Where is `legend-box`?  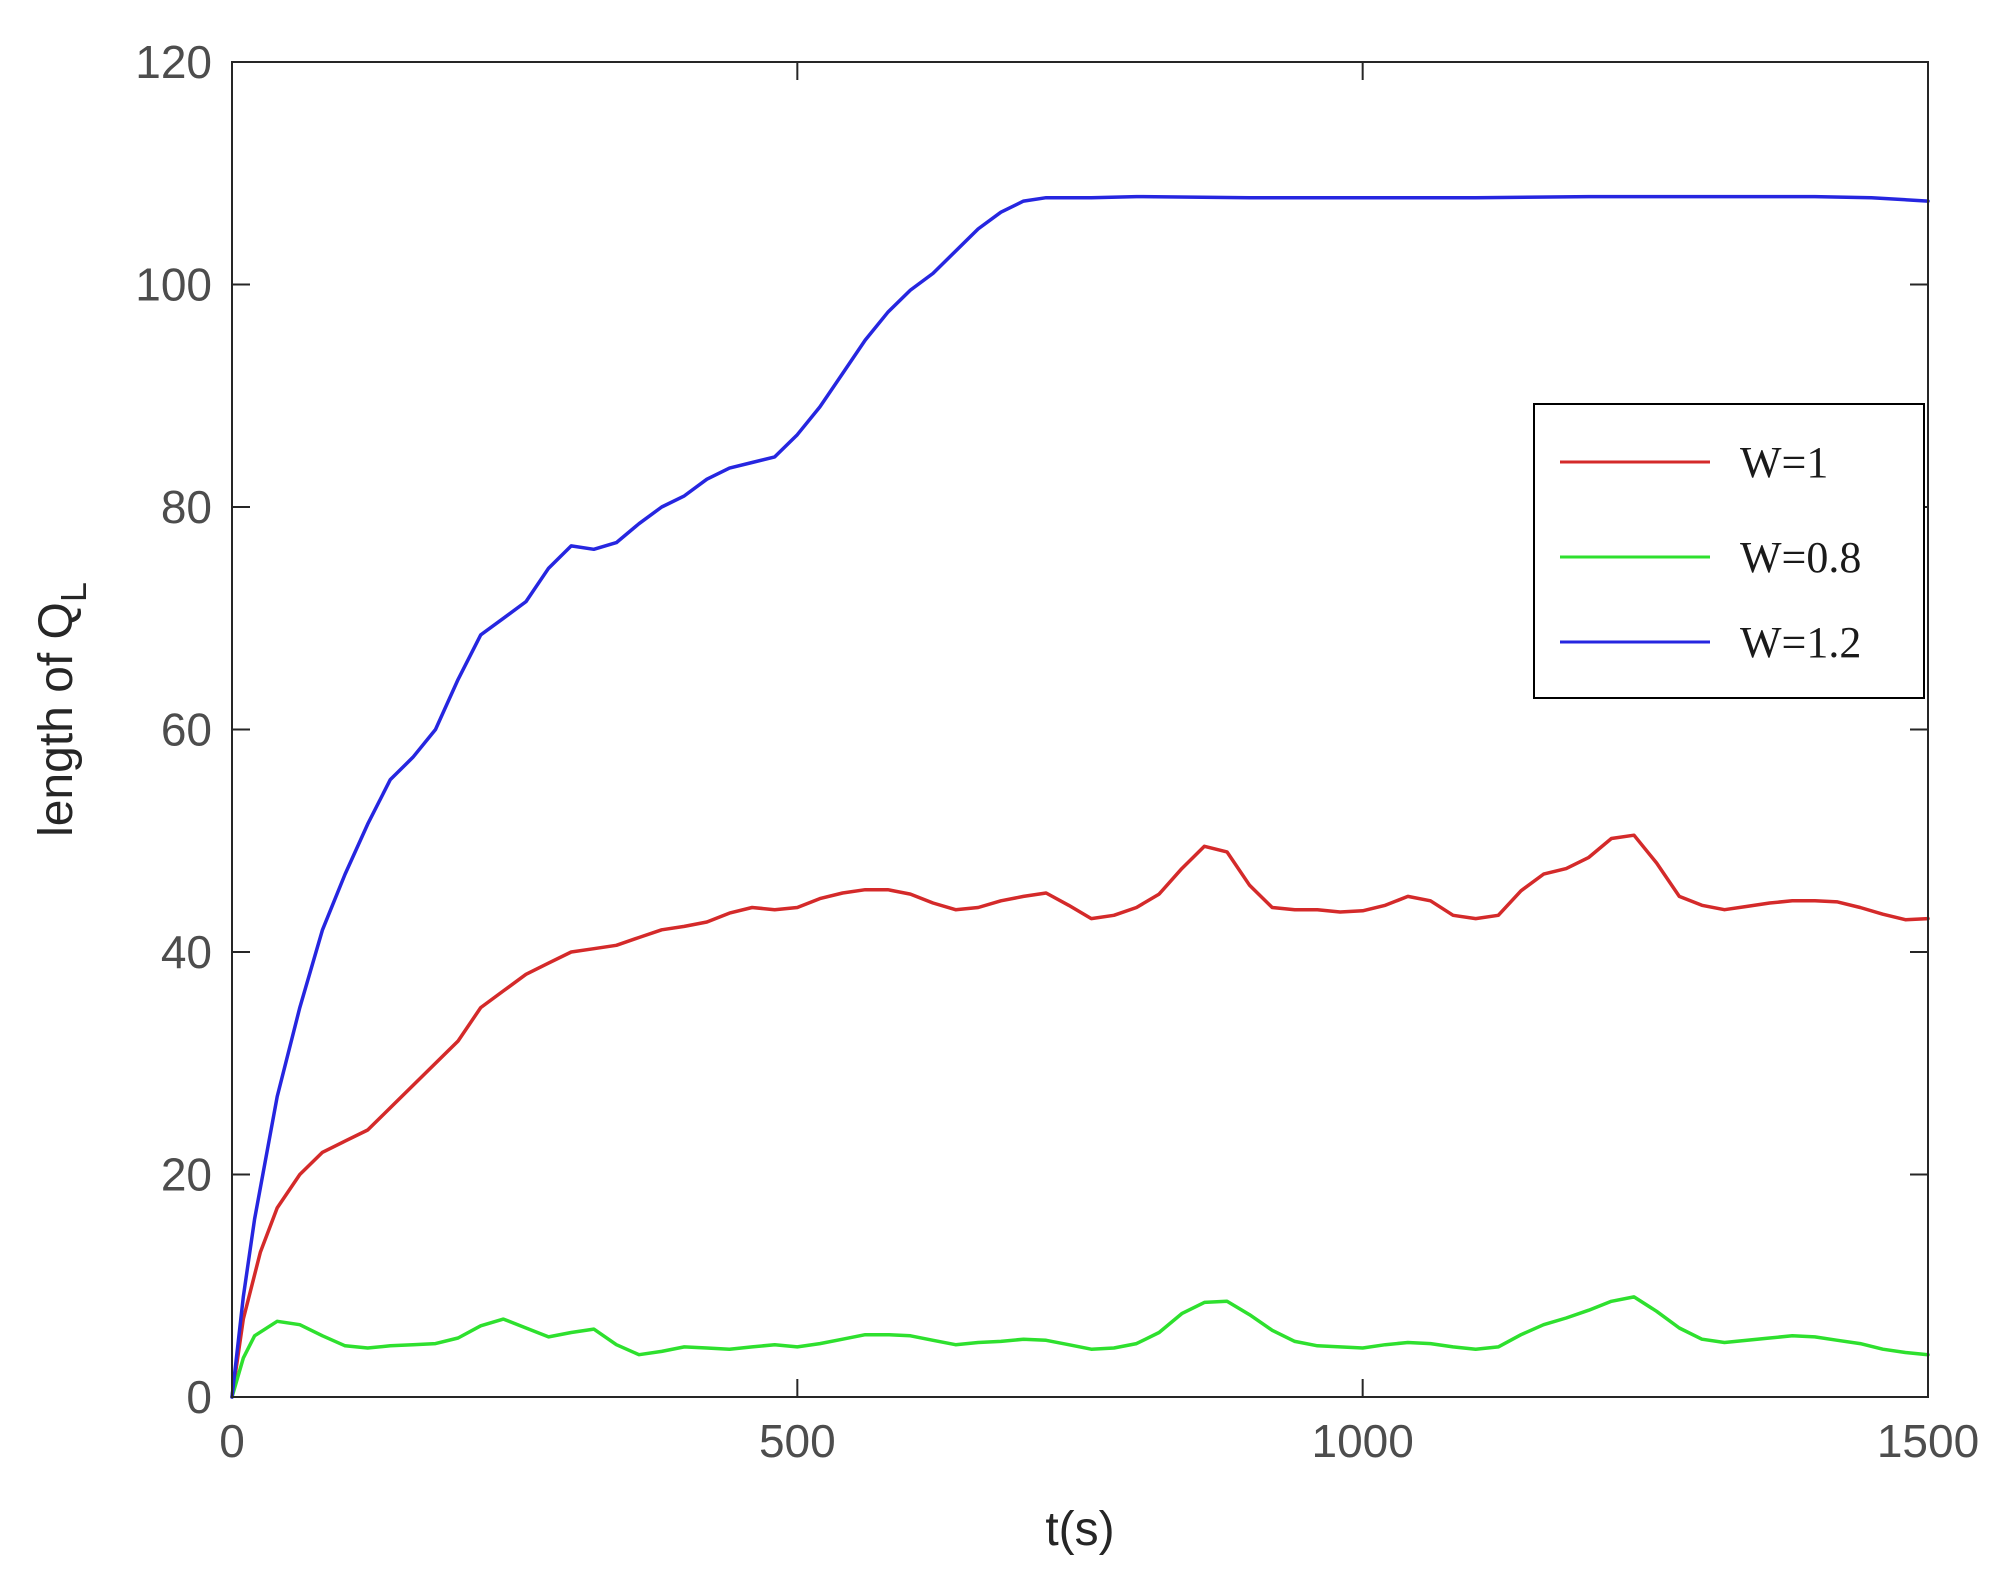
legend-box is located at coordinates (1729, 551).